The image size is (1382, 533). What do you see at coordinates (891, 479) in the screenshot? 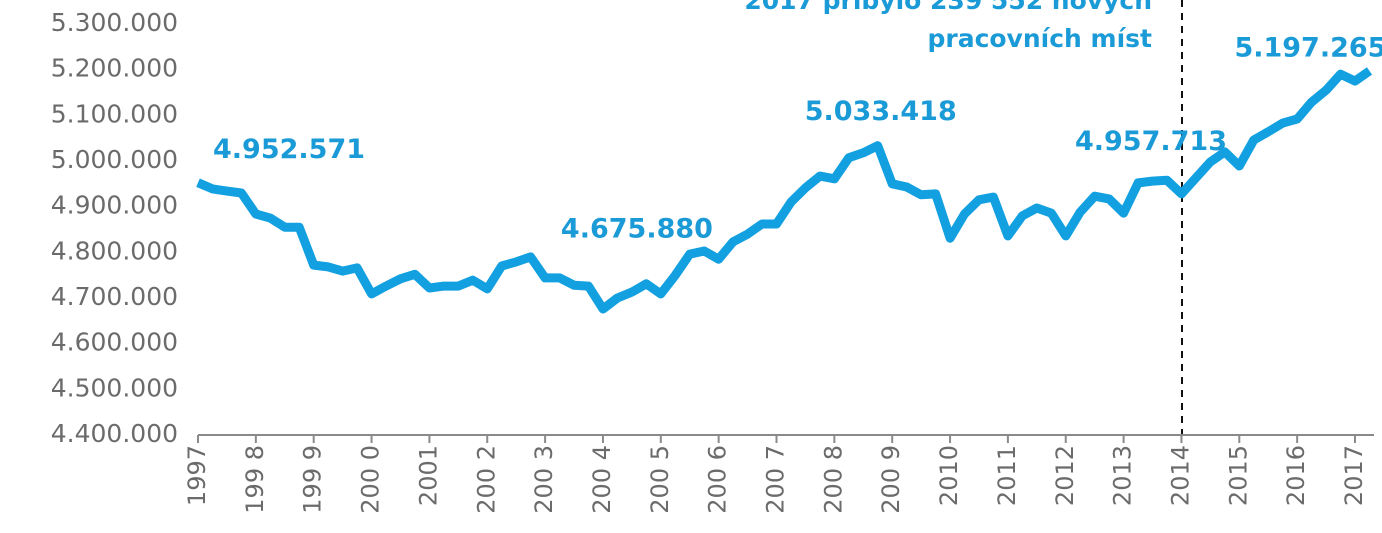
I see `x-tick-label: 200 9` at bounding box center [891, 479].